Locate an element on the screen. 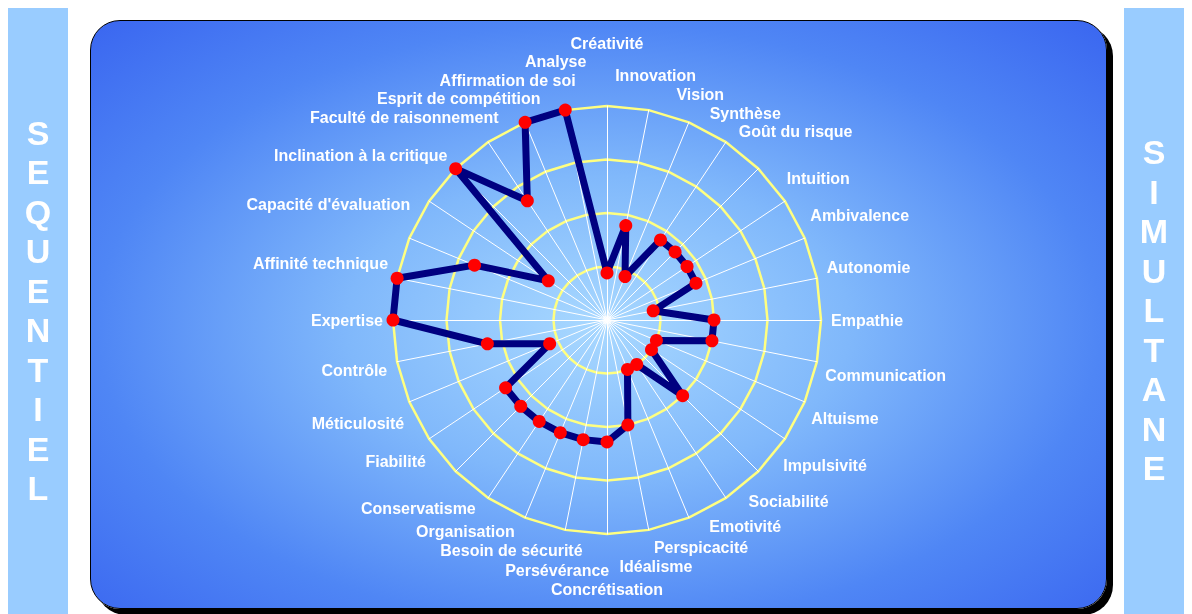 The height and width of the screenshot is (614, 1192). spoke-label: Expertise is located at coordinates (347, 320).